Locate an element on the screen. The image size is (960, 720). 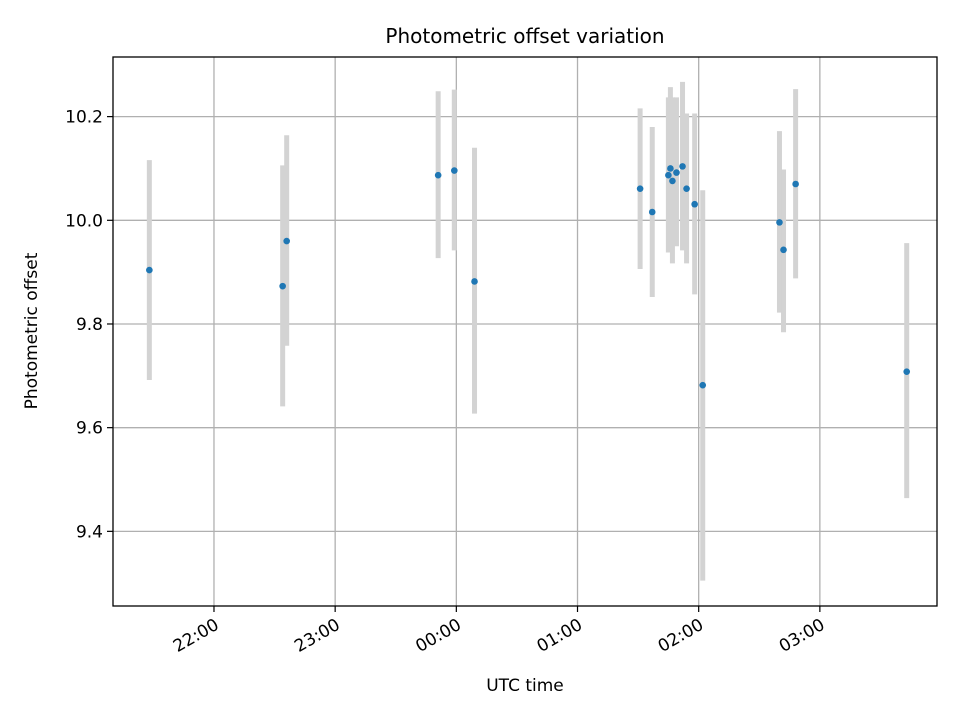
y-tick-label: 10.2 is located at coordinates (84, 118).